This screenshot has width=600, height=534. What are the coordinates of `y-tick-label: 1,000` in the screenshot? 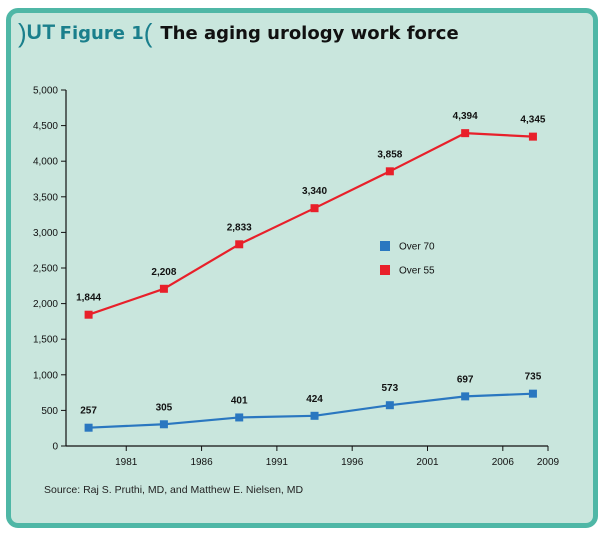 It's located at (45, 375).